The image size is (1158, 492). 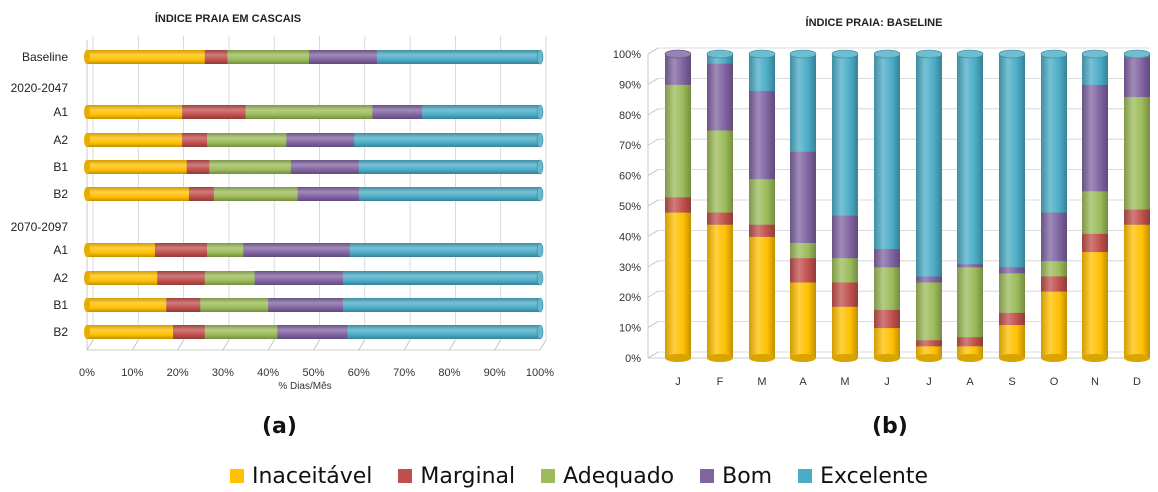 I want to click on chart-b-tick-label: 50%, so click(x=630, y=207).